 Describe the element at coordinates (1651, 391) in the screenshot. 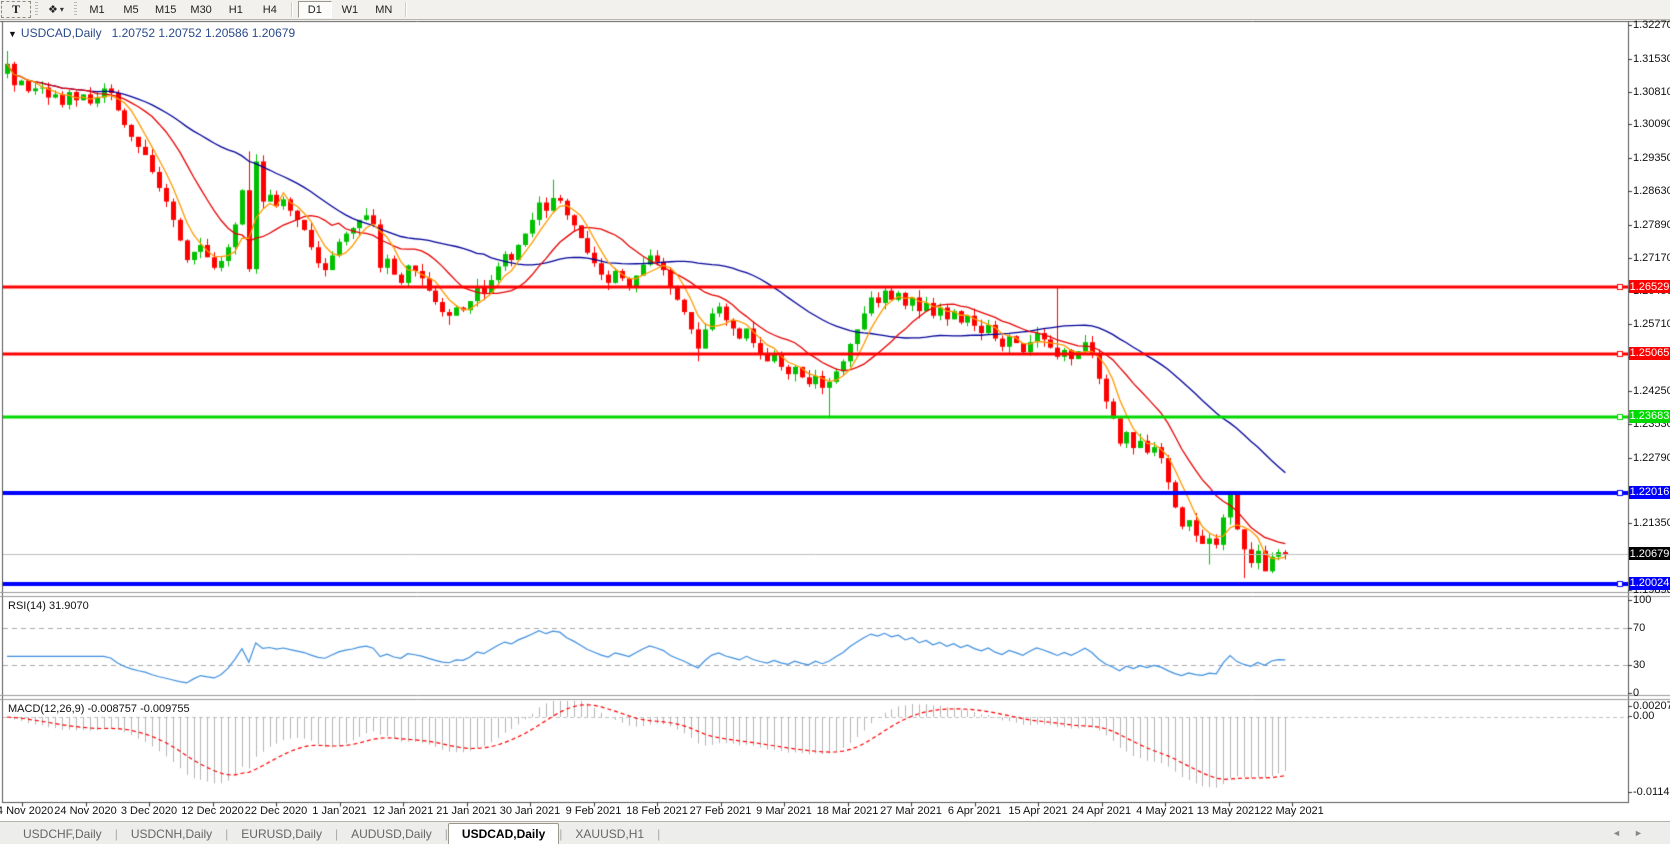

I see `price-tick-label: 1.24250` at that location.